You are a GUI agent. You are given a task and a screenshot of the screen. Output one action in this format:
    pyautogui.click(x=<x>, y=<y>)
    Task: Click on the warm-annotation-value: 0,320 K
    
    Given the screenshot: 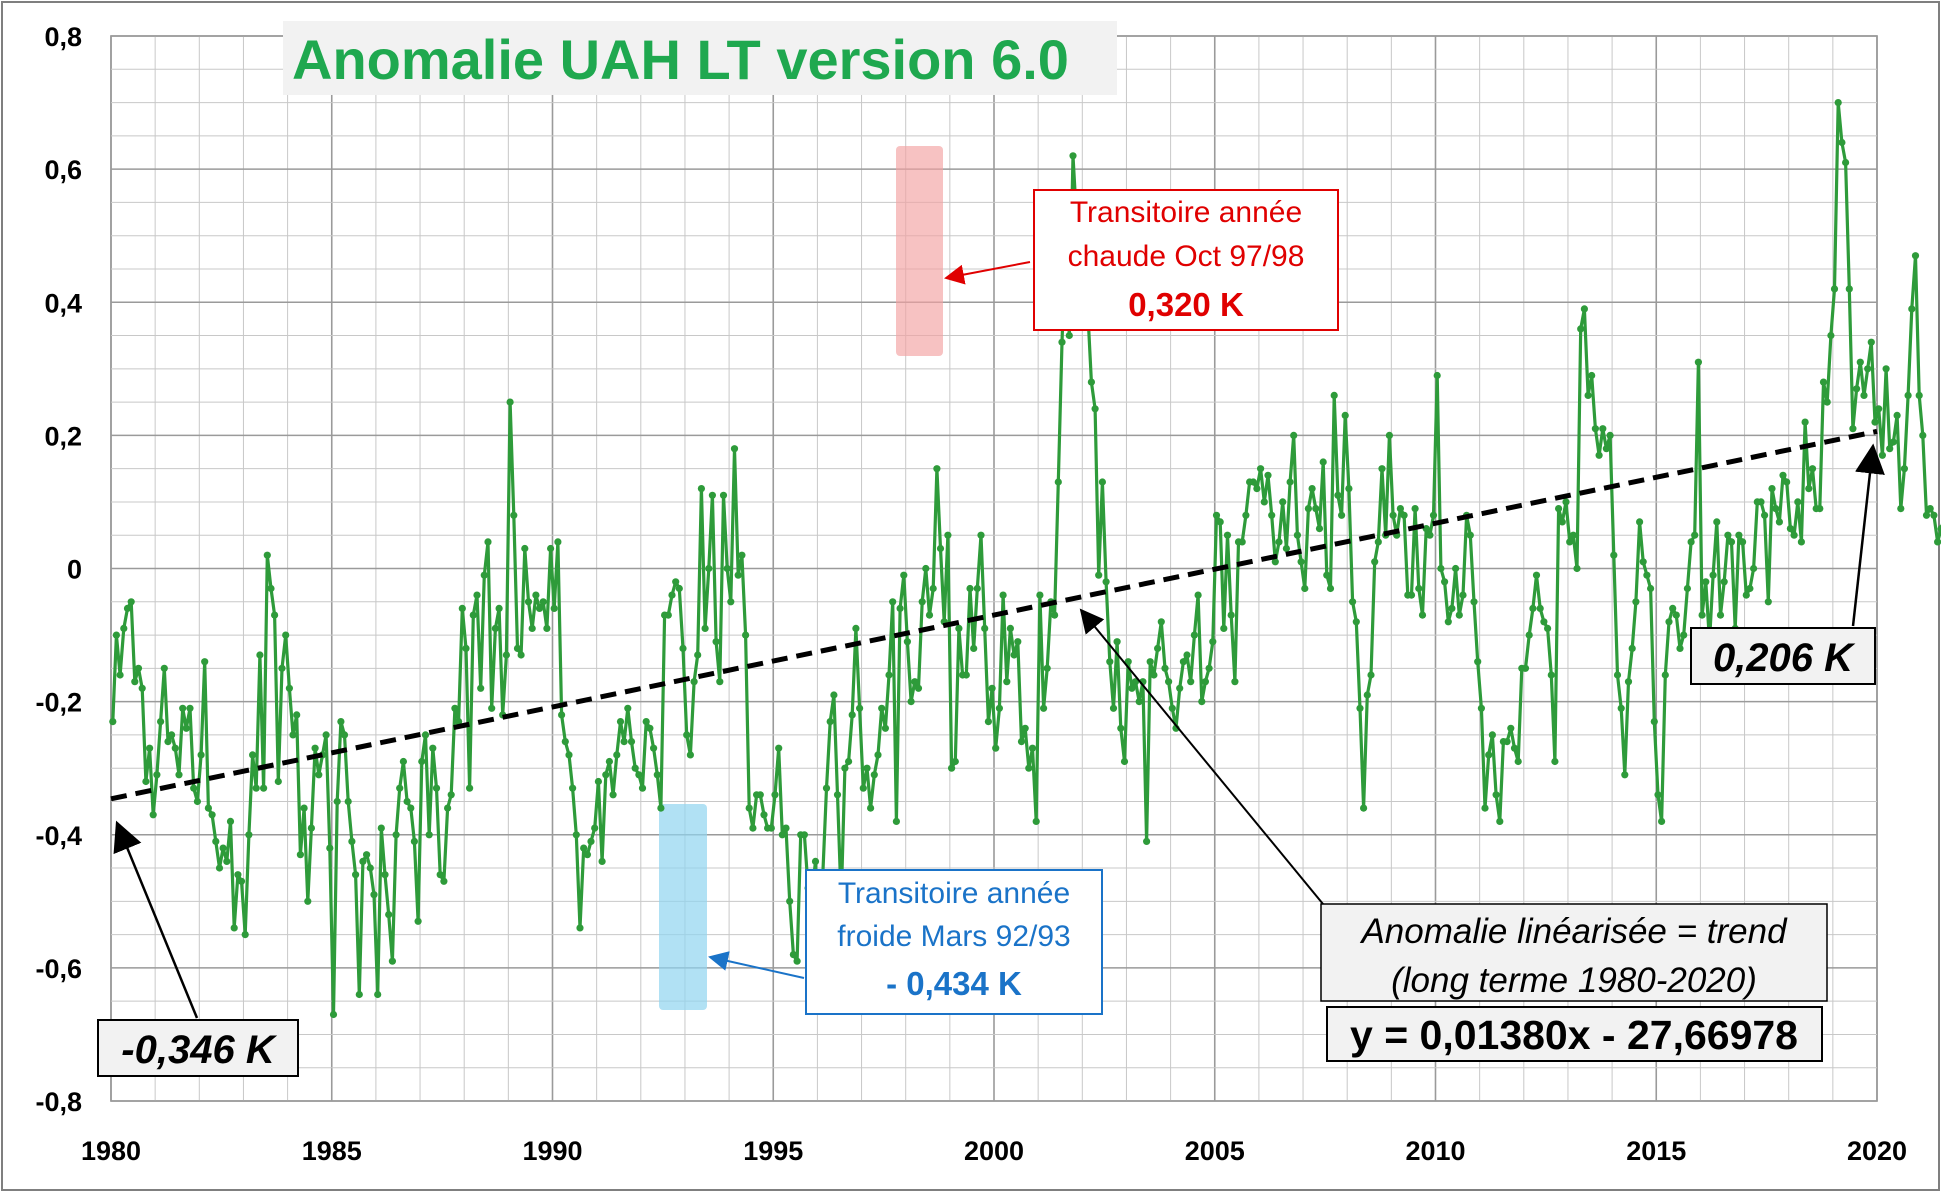 What is the action you would take?
    pyautogui.click(x=1186, y=304)
    